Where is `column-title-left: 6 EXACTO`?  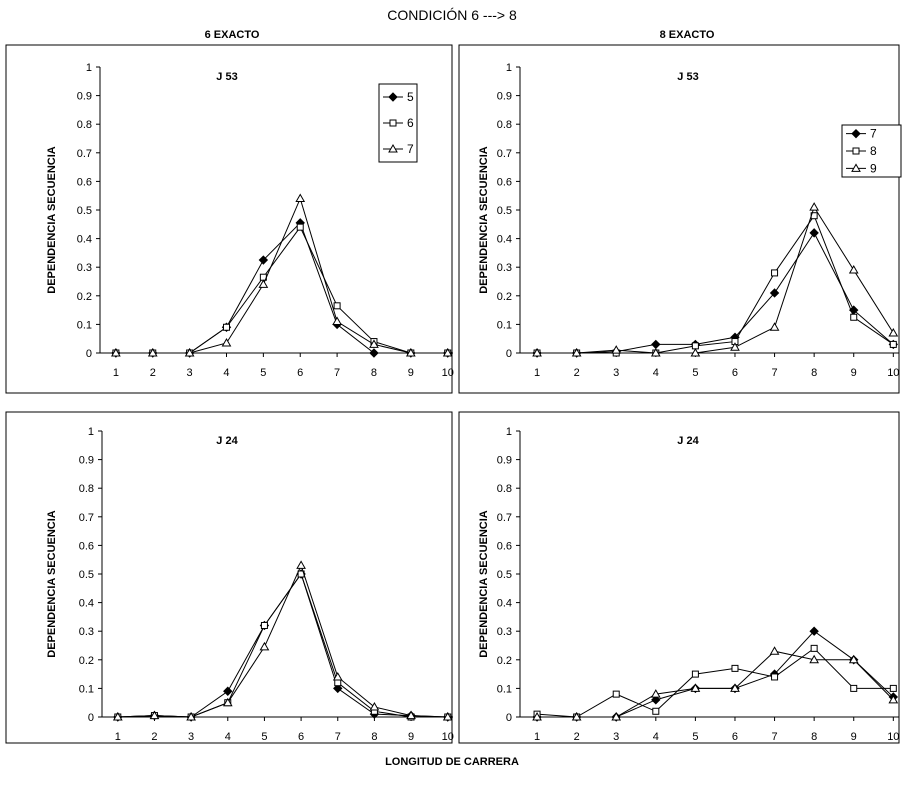 column-title-left: 6 EXACTO is located at coordinates (232, 35).